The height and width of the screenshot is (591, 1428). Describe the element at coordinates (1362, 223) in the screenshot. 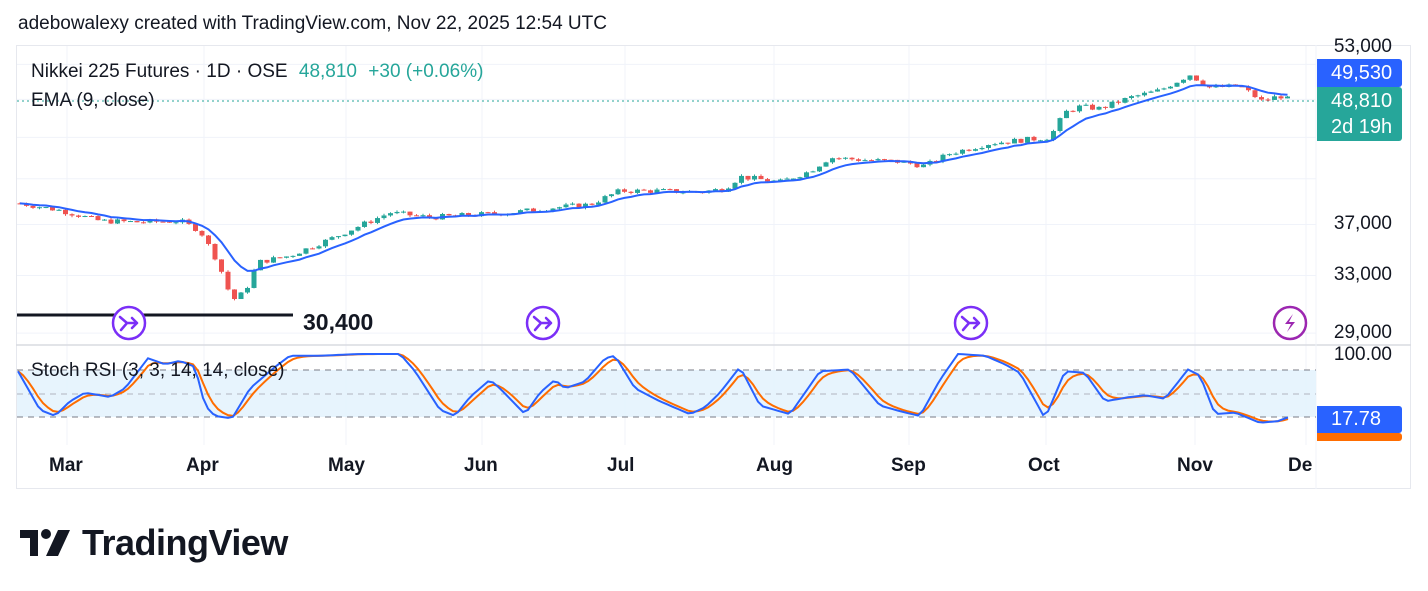

I see `price-axis-label: 37,000` at that location.